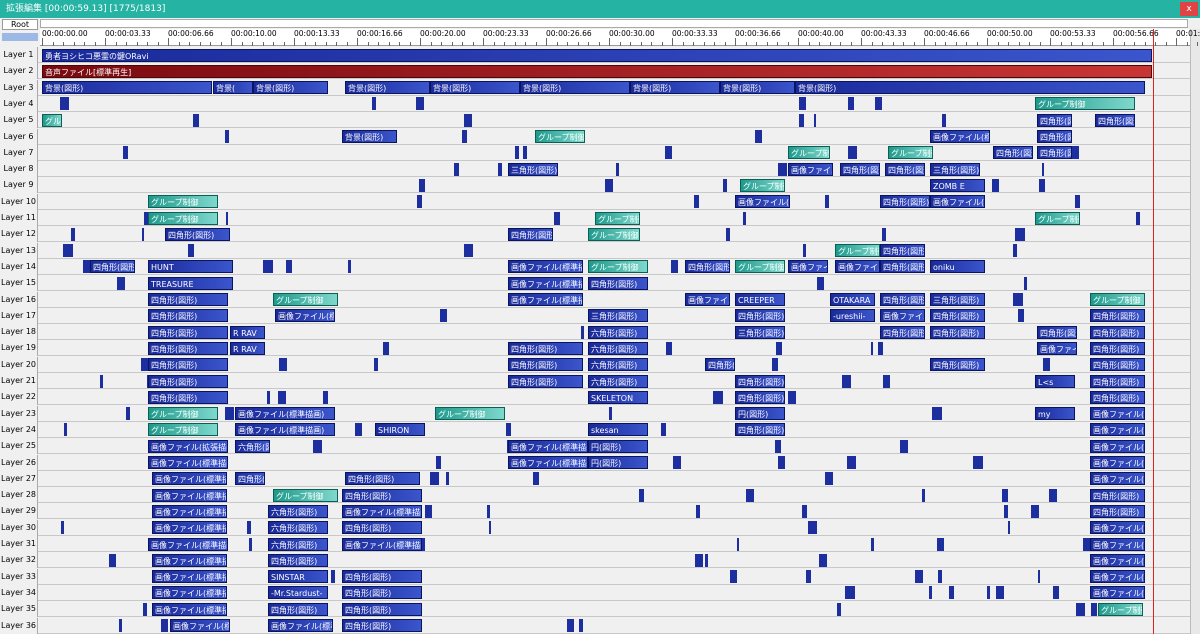  What do you see at coordinates (19, 218) in the screenshot?
I see `layer-name: Layer 11` at bounding box center [19, 218].